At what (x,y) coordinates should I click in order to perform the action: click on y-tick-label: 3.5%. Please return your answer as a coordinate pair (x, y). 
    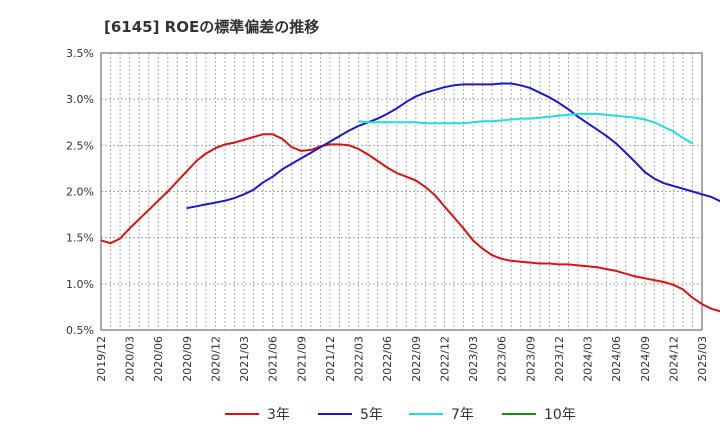
    Looking at the image, I should click on (80, 53).